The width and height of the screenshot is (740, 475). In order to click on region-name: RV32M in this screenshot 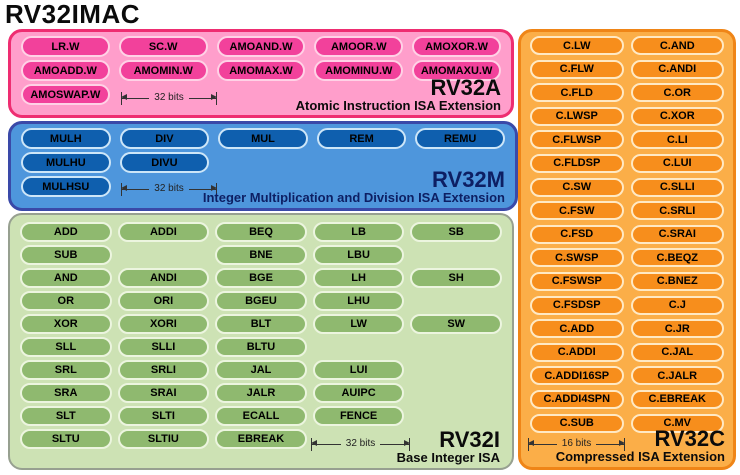, I will do `click(468, 179)`.